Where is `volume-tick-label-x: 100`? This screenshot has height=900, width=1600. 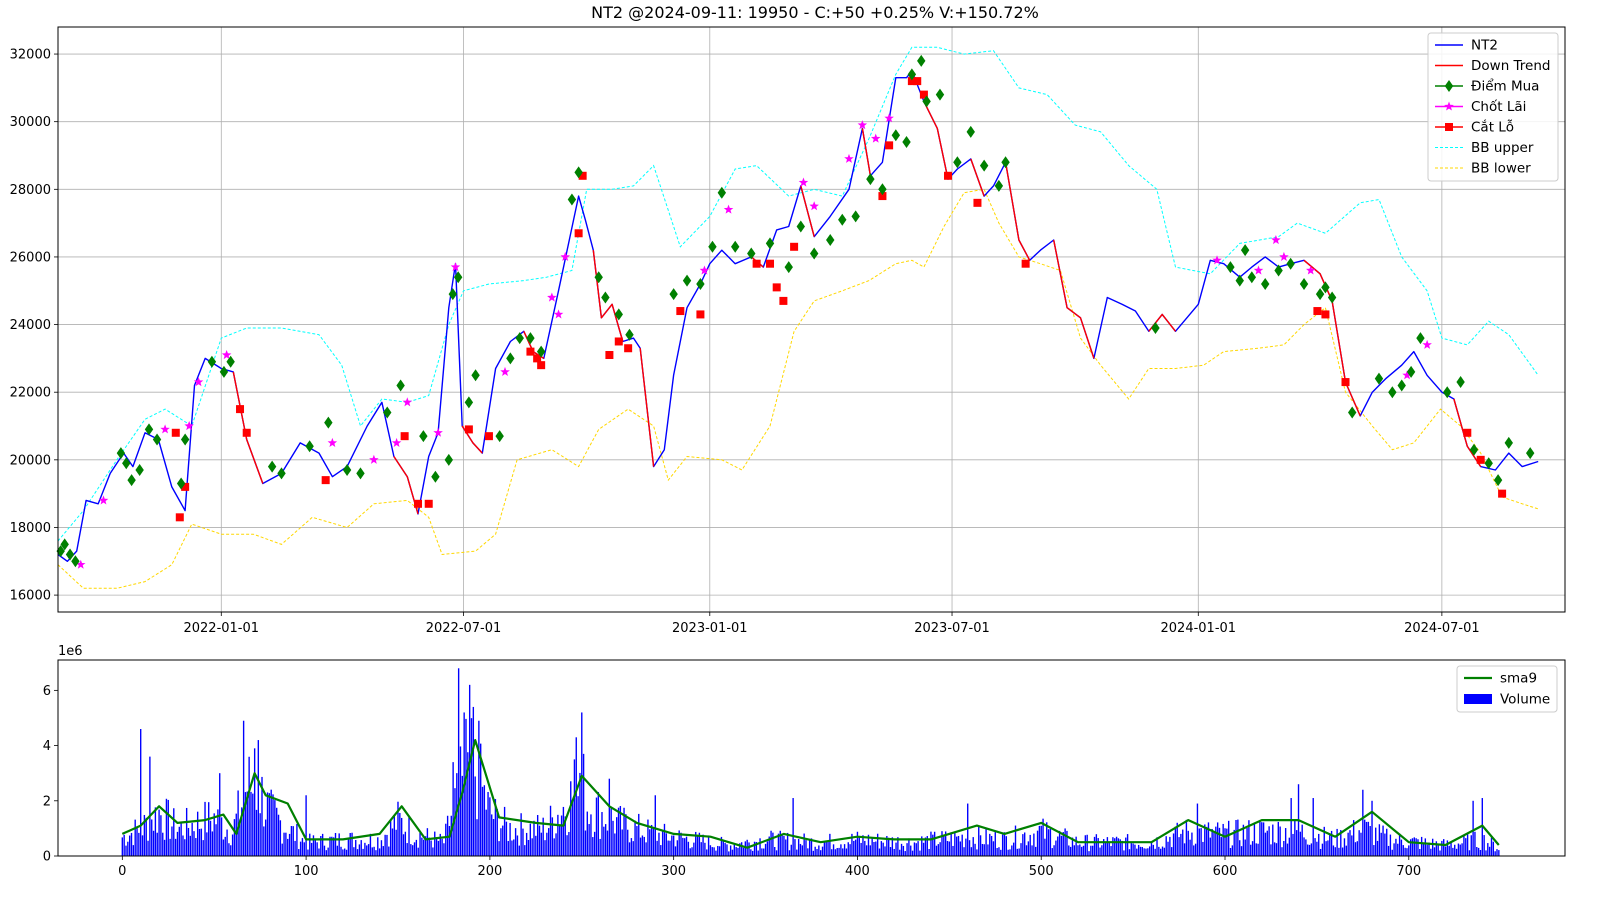
volume-tick-label-x: 100 is located at coordinates (306, 871).